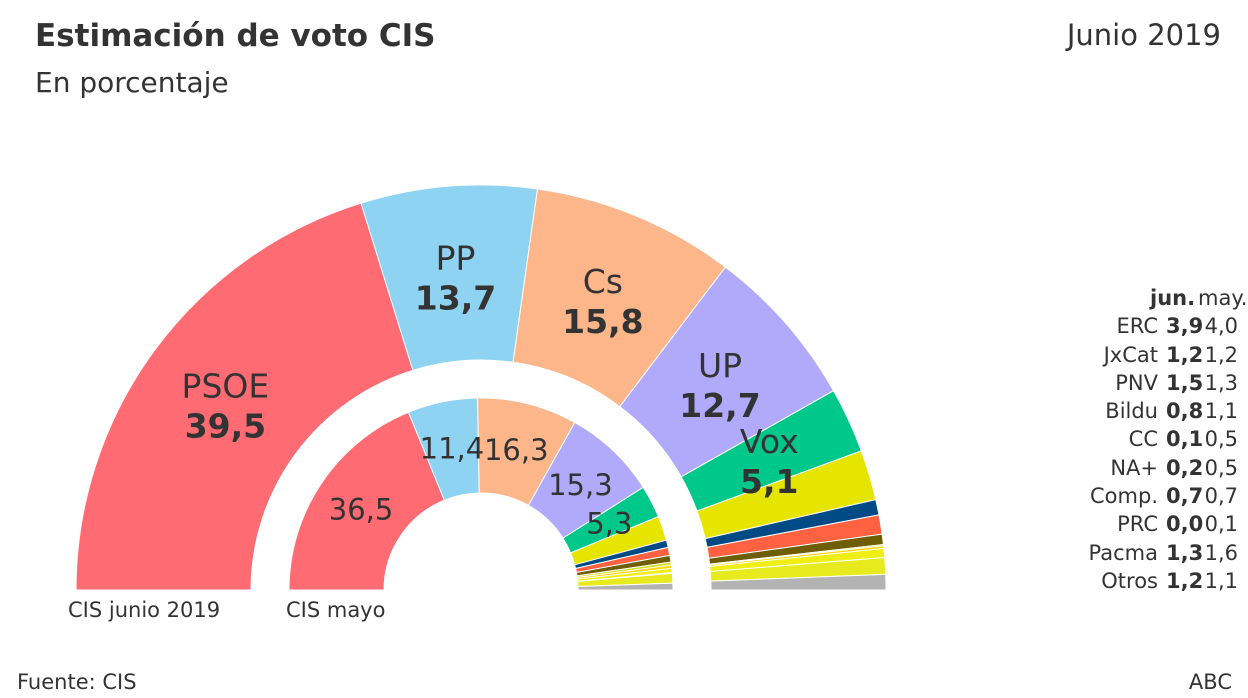 The width and height of the screenshot is (1248, 698). Describe the element at coordinates (1221, 354) in the screenshot. I see `value-may: 1,2` at that location.